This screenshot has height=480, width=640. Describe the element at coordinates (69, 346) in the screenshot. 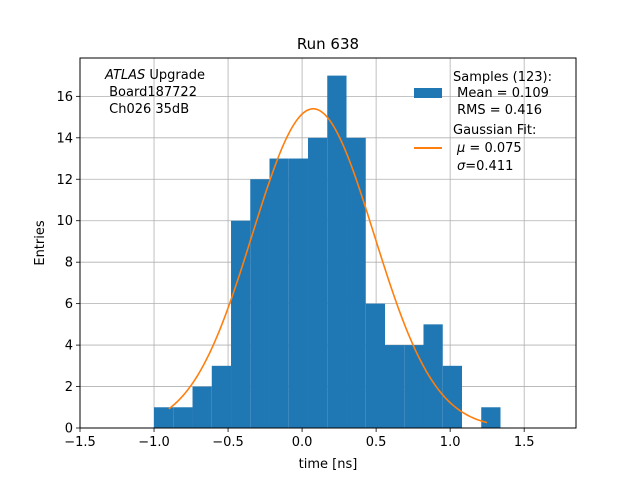

I see `y-tick-label: 4` at that location.